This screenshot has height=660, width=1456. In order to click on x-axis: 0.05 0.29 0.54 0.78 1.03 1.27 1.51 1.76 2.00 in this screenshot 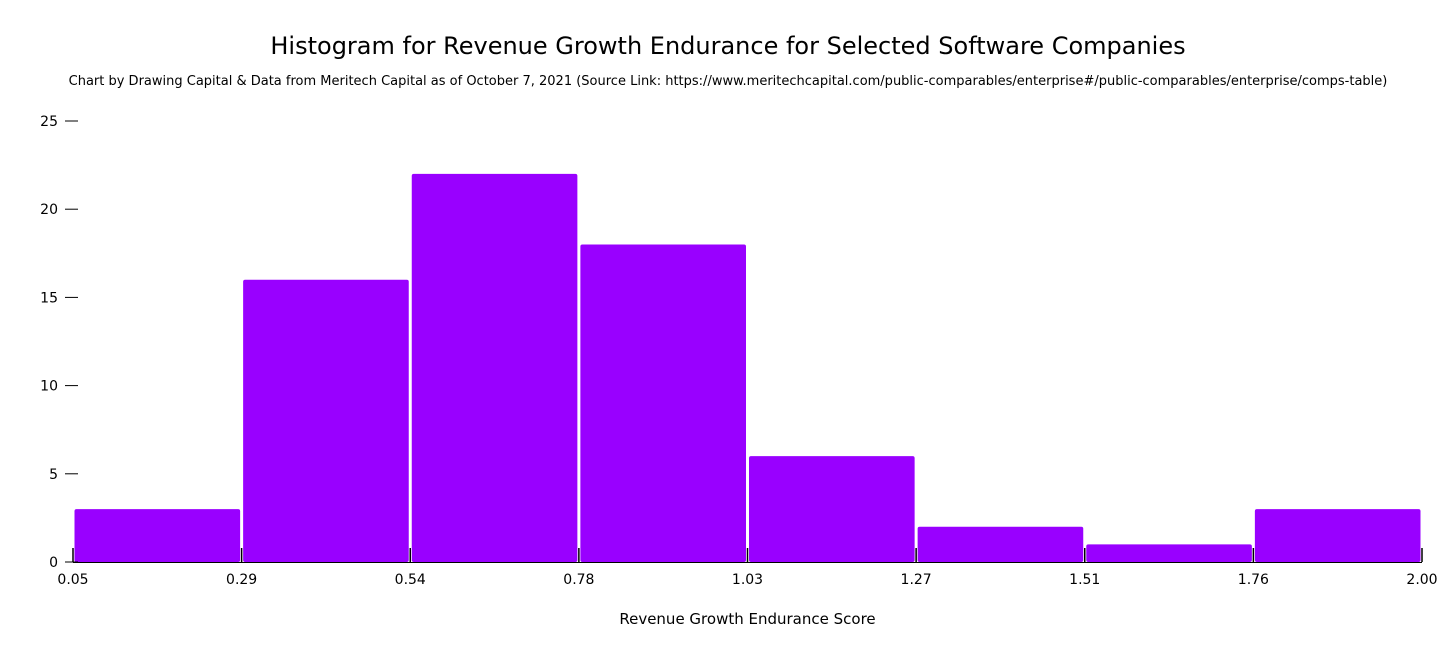, I will do `click(747, 568)`.